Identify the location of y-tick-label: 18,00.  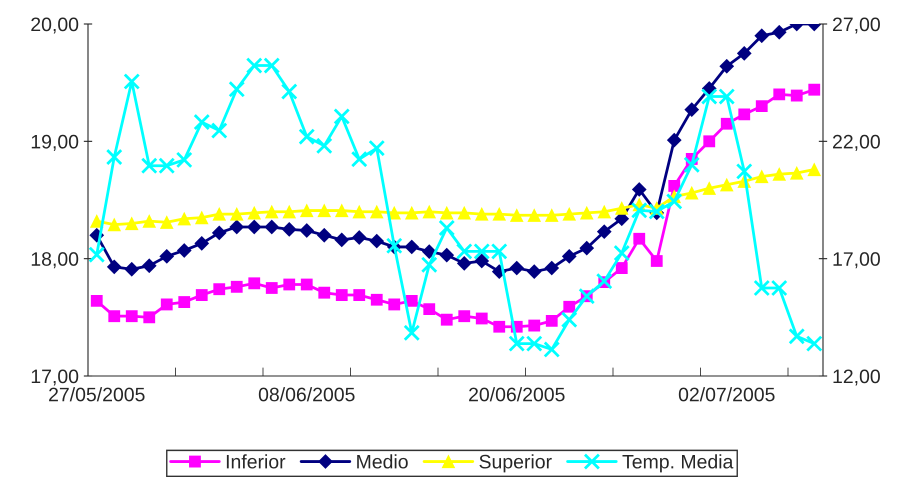
(55, 260).